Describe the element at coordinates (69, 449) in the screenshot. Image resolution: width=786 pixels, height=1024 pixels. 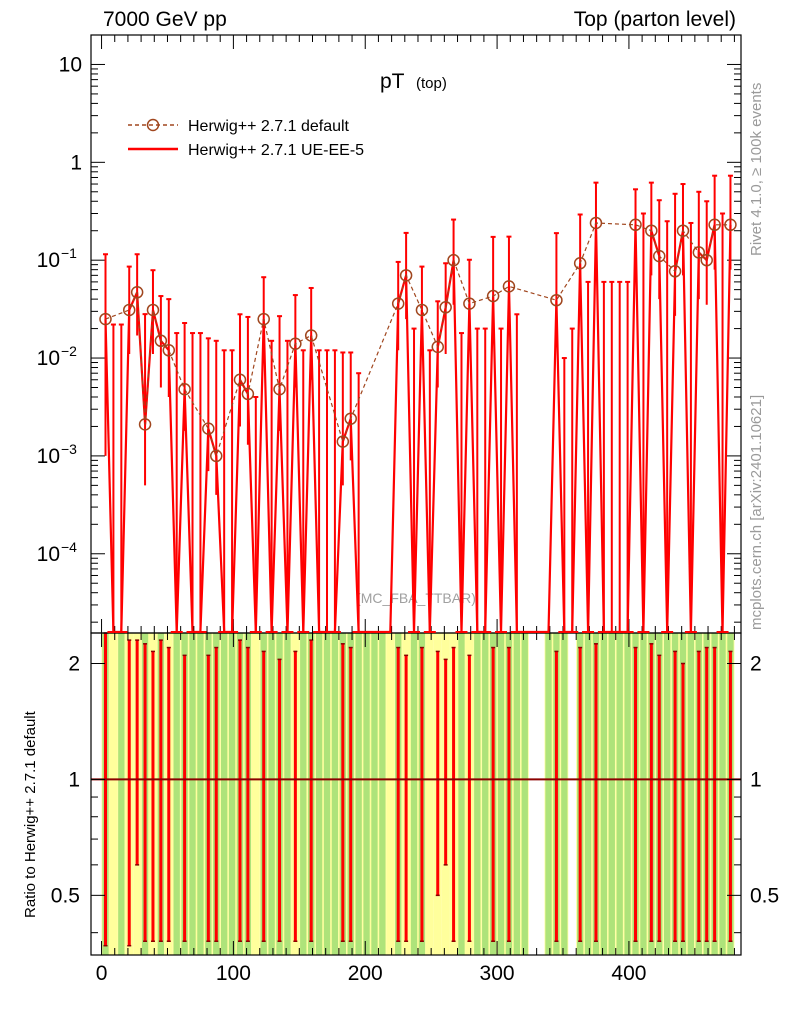
I see `y-tick-label-exponent: −3` at that location.